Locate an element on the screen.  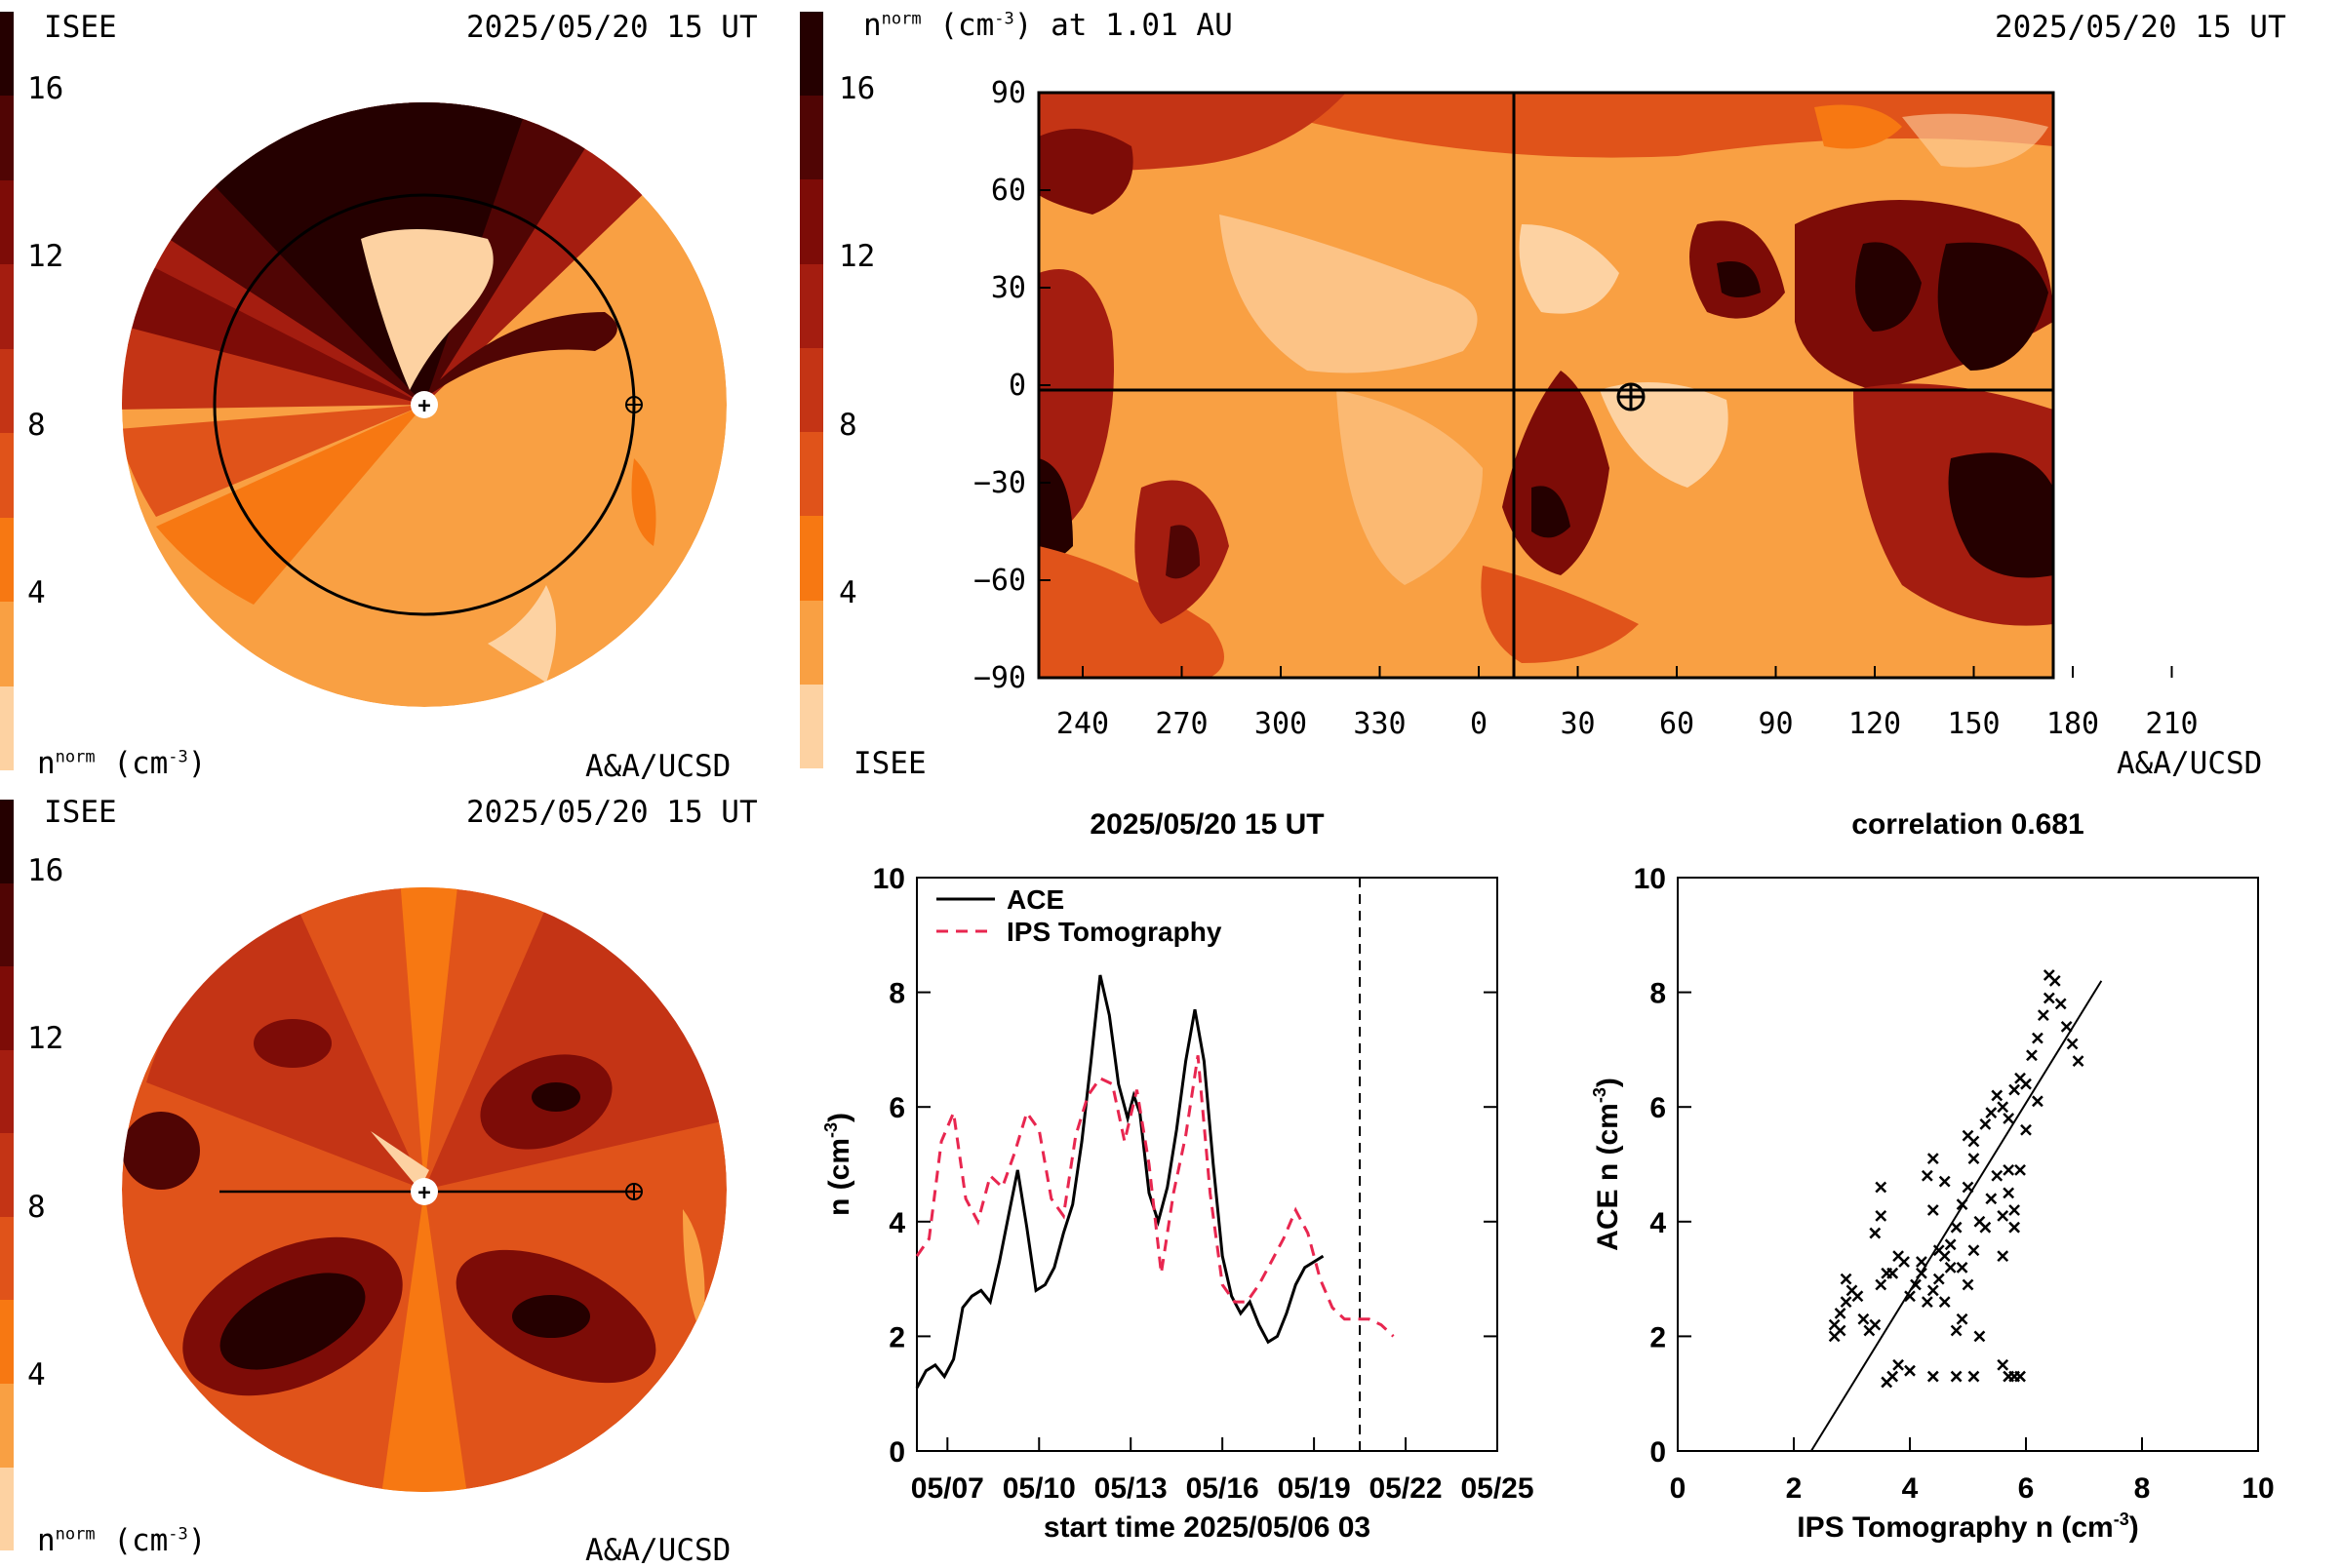
colorbar-tick-12-tl: 12 is located at coordinates (45, 256).